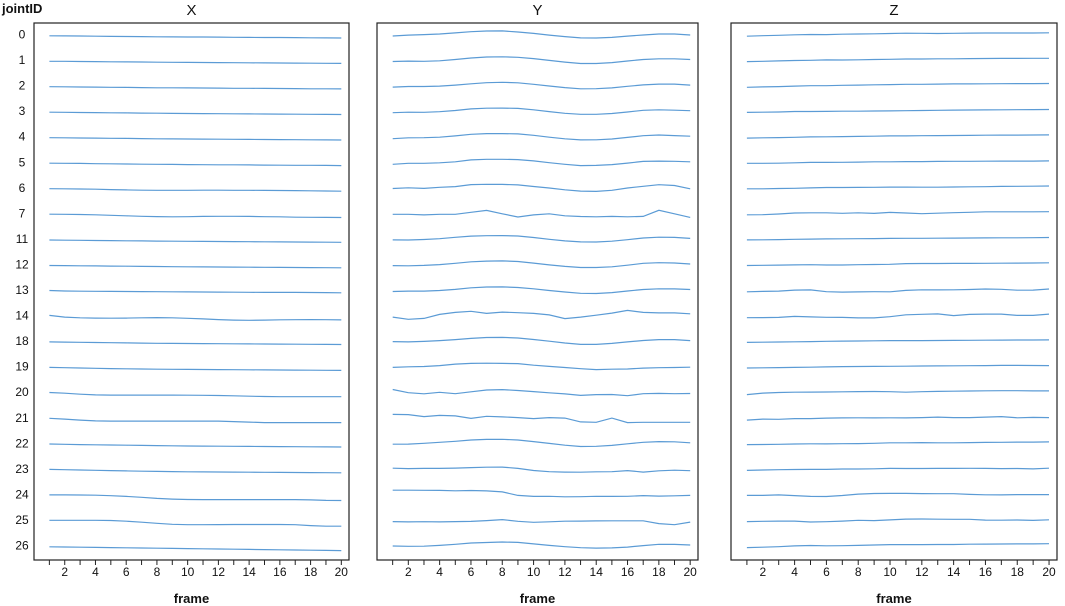  What do you see at coordinates (22, 86) in the screenshot?
I see `row-label-2: 2` at bounding box center [22, 86].